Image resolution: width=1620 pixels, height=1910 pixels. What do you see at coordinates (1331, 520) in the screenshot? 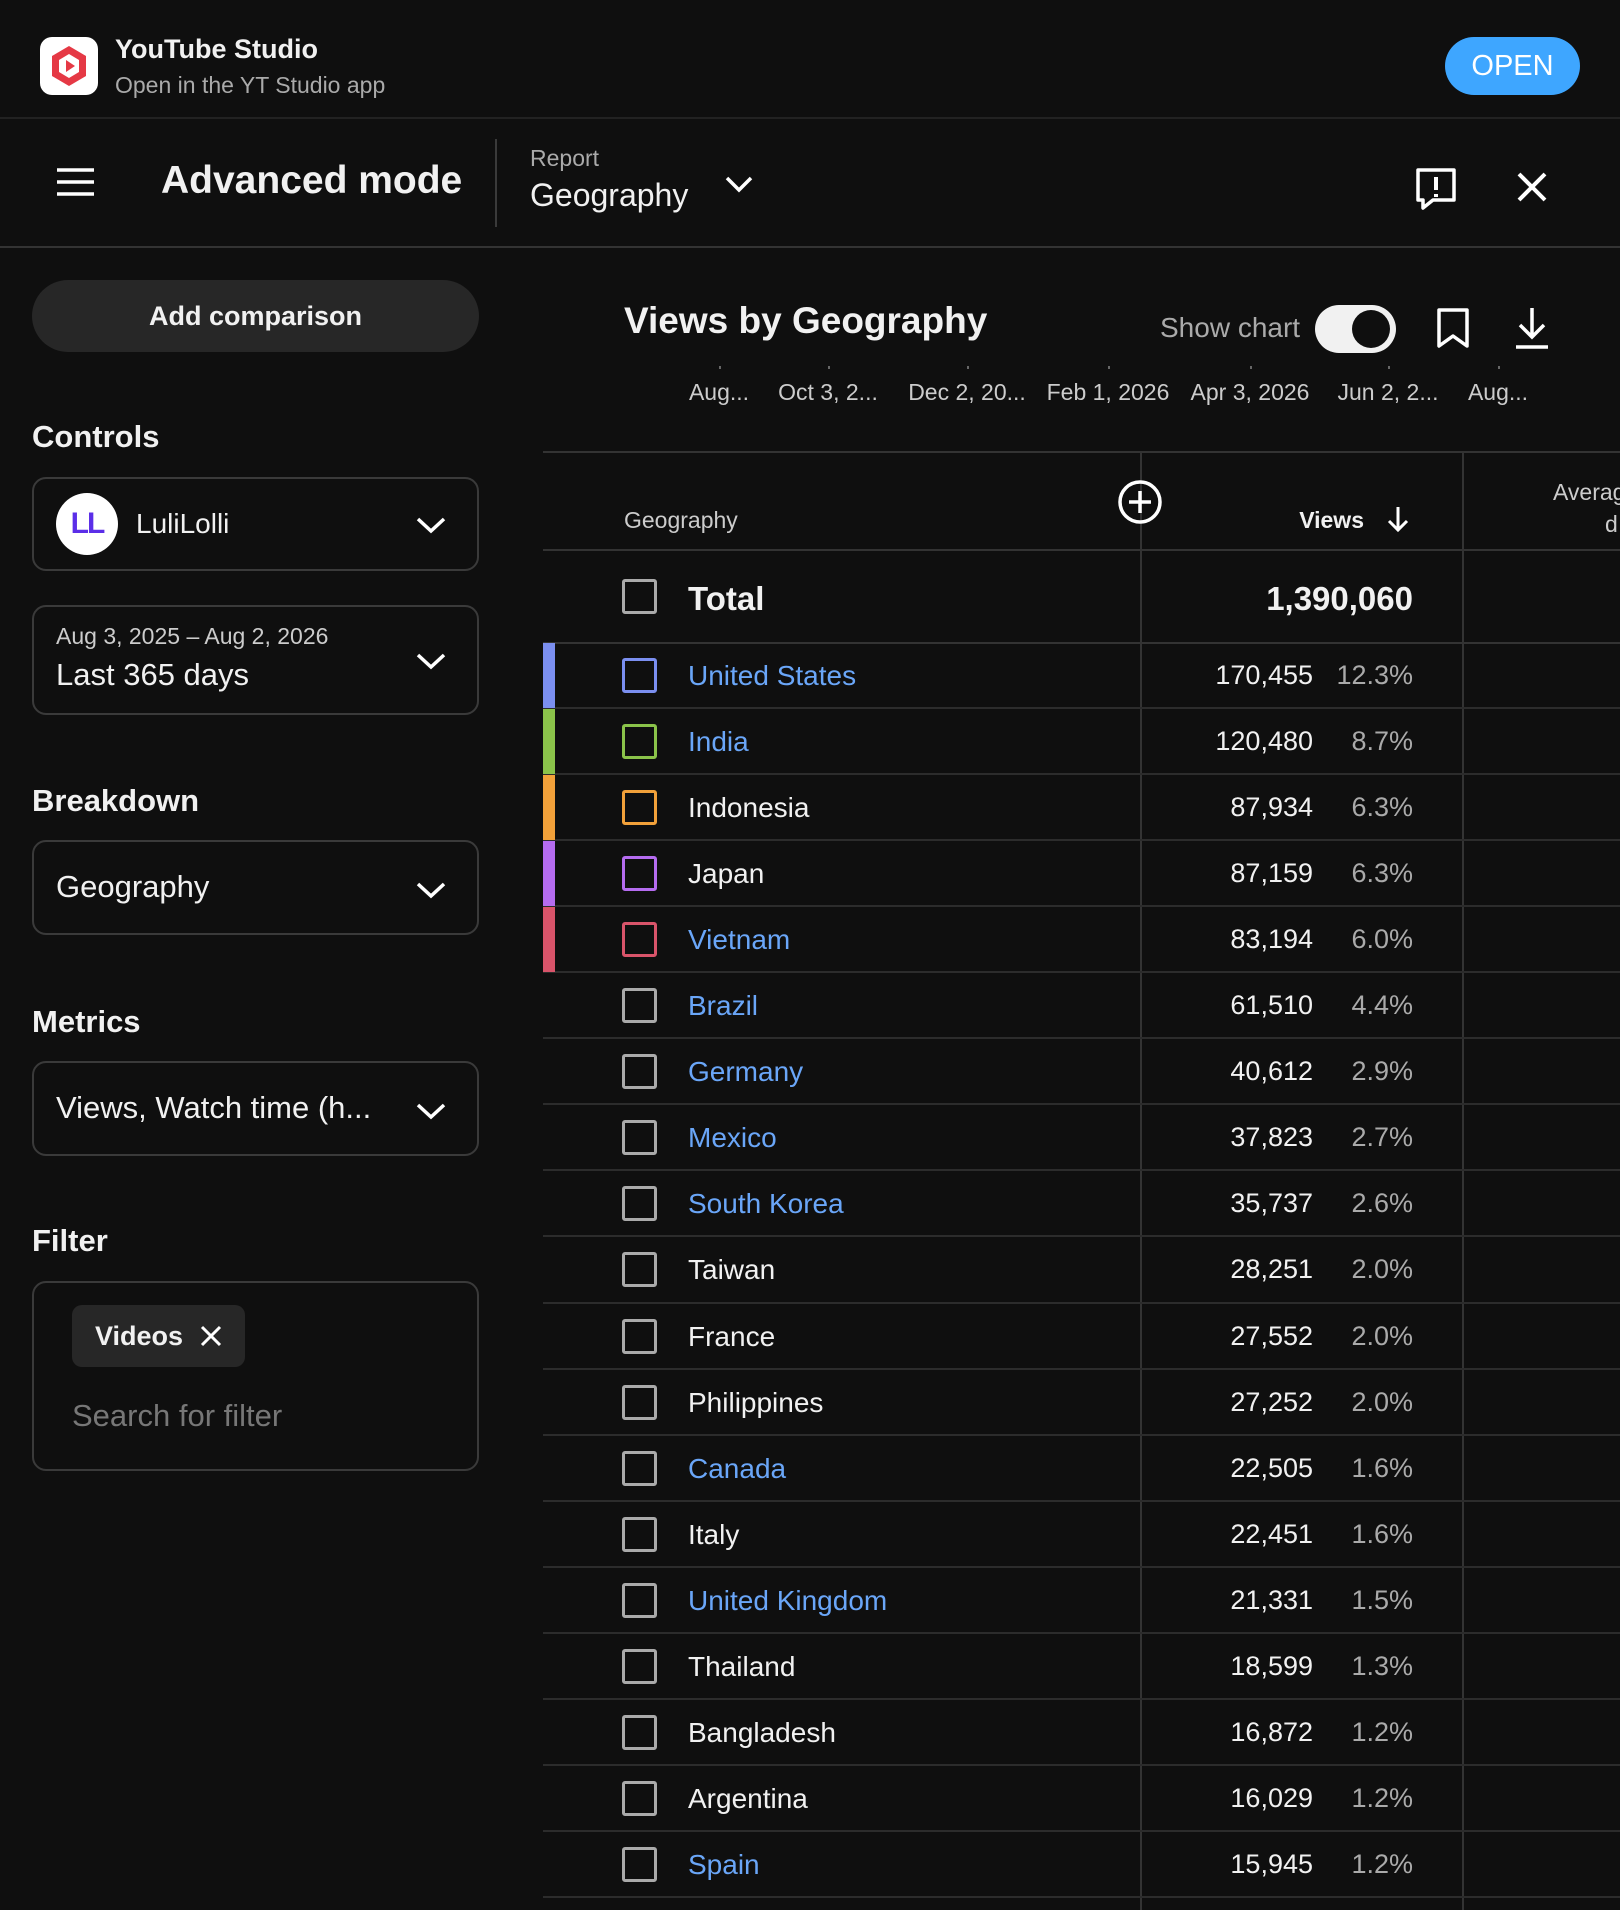
I see `column-header: Views` at bounding box center [1331, 520].